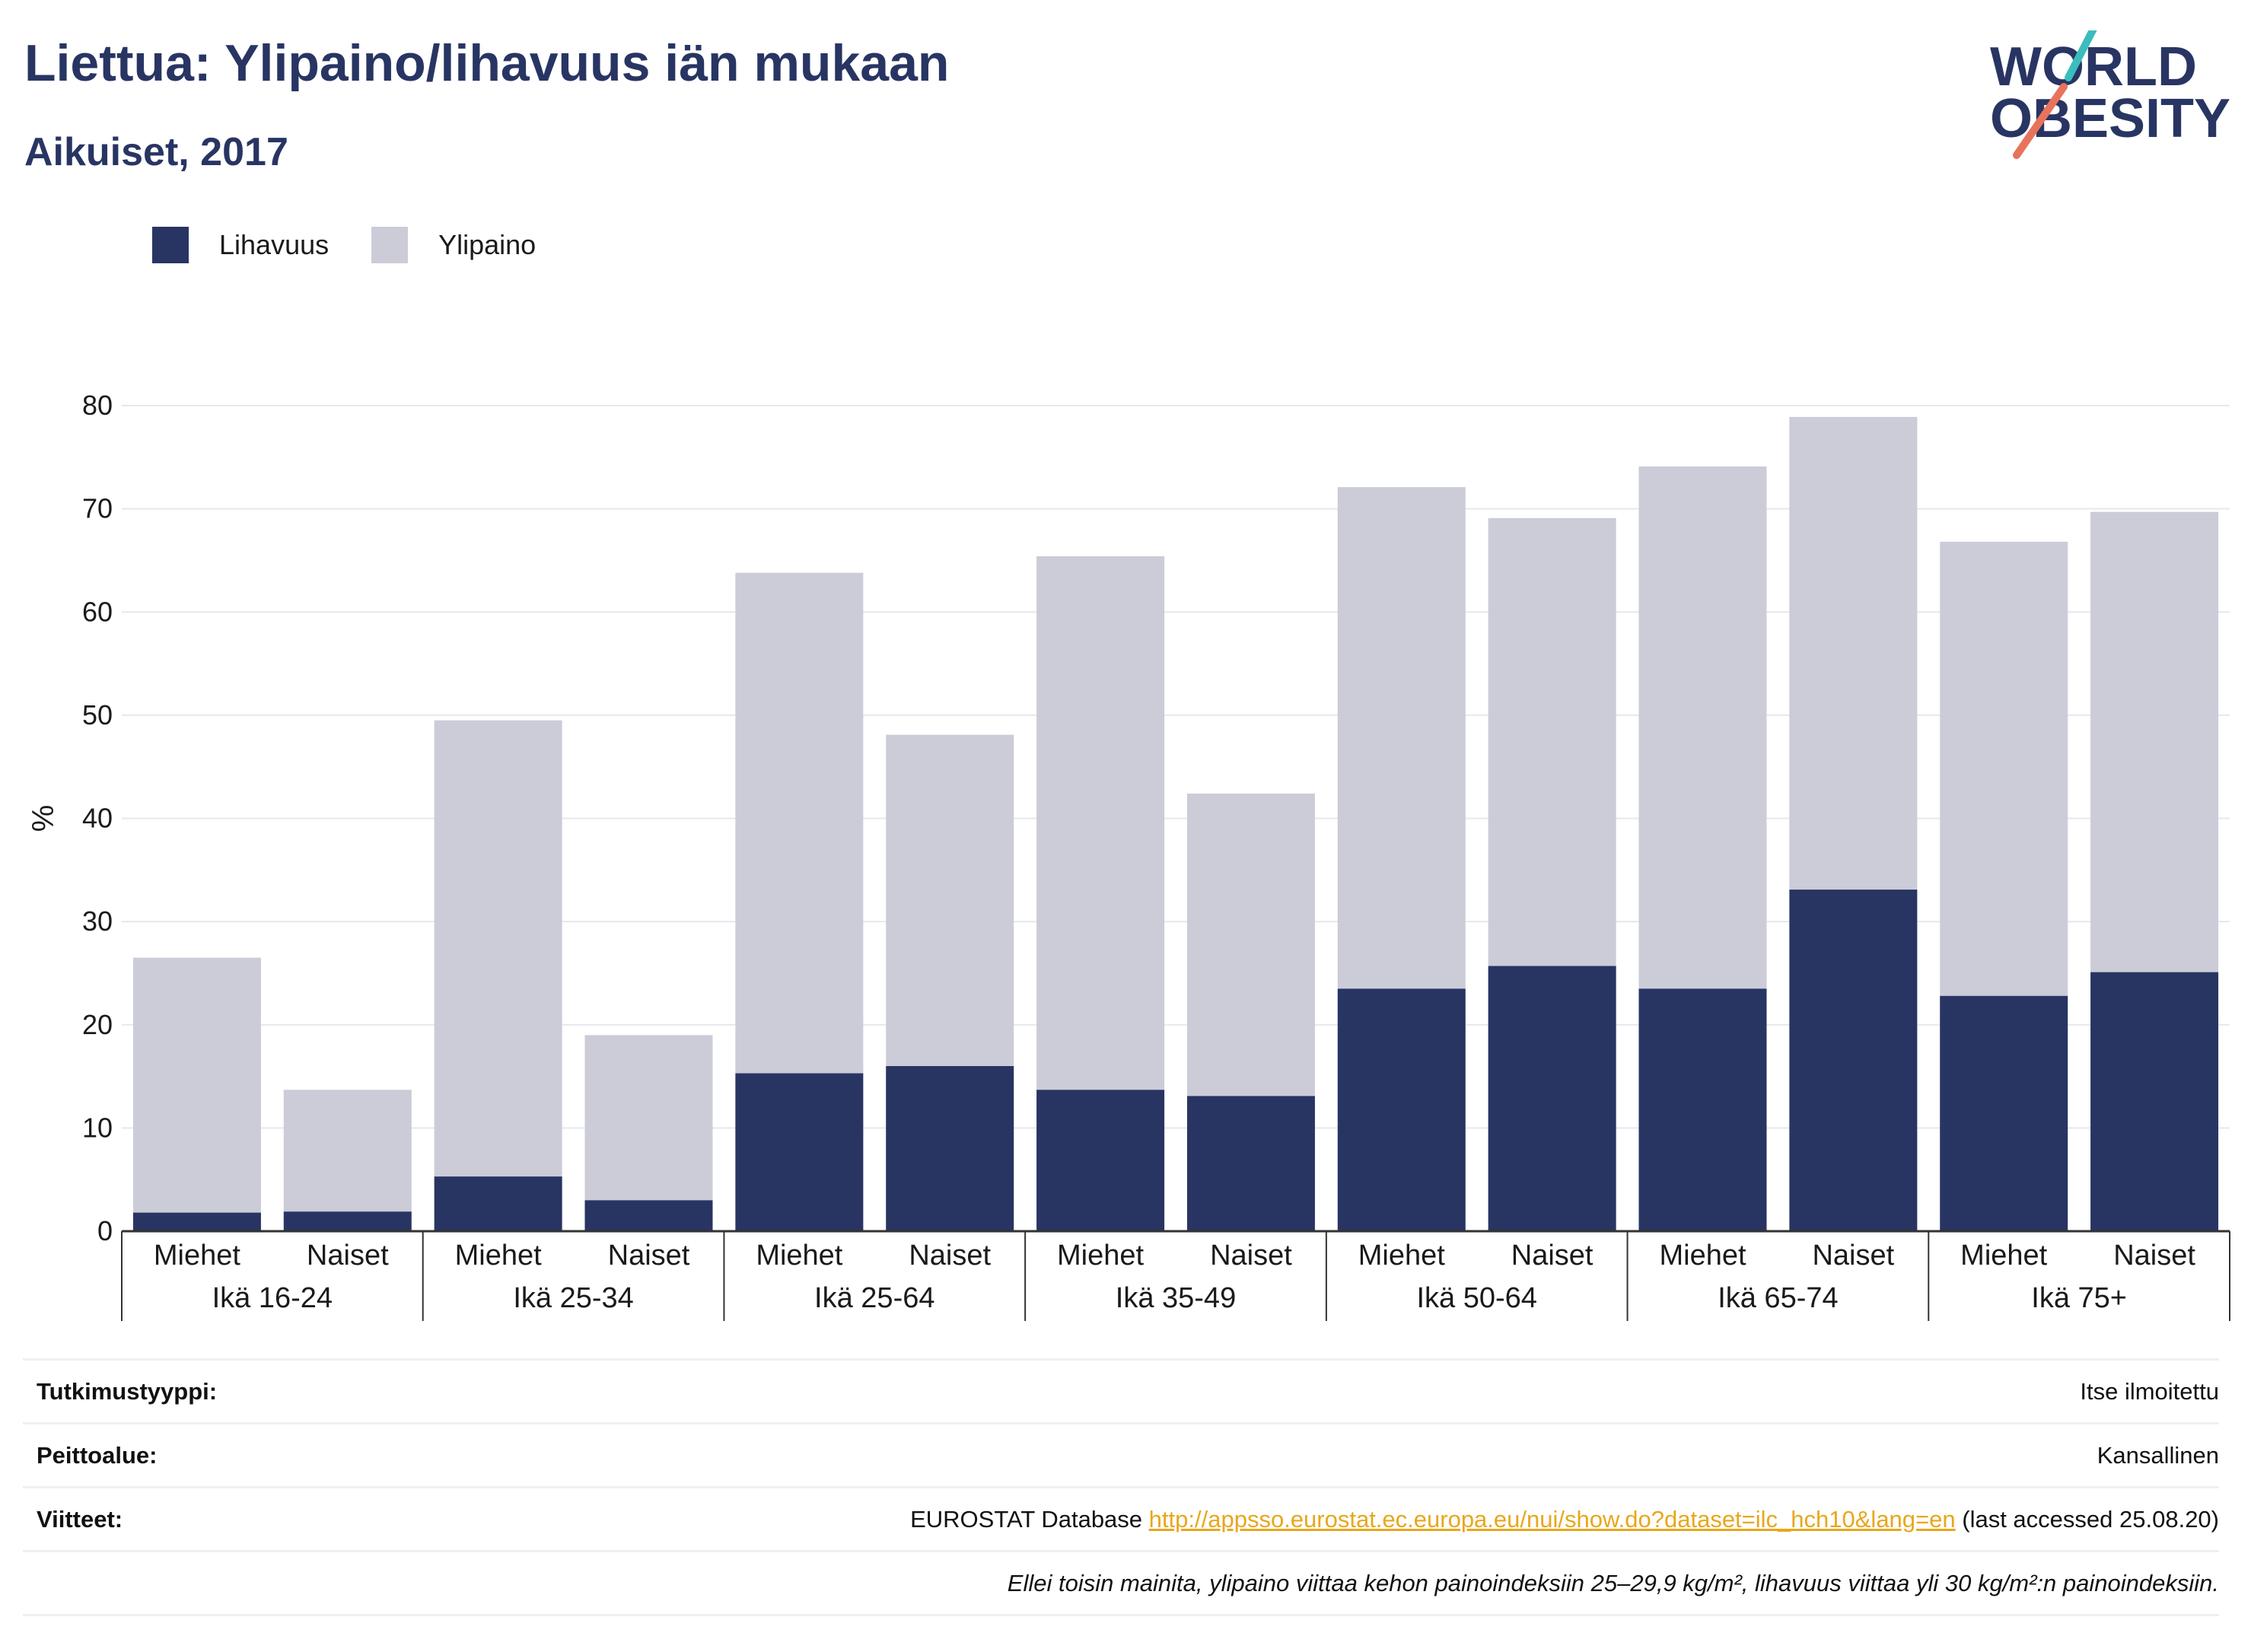 The image size is (2251, 1652). I want to click on y-tick-label: 10, so click(97, 1127).